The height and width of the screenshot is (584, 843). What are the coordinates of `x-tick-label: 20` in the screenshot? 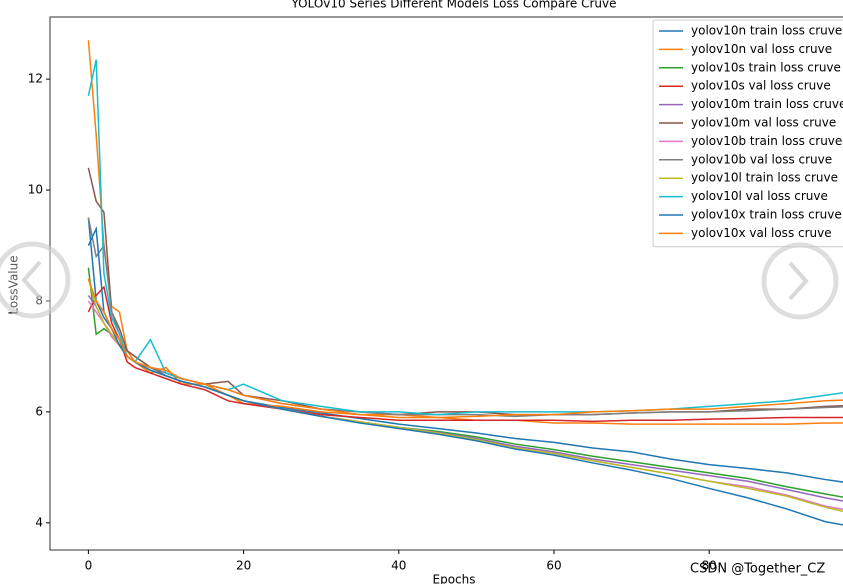 It's located at (243, 566).